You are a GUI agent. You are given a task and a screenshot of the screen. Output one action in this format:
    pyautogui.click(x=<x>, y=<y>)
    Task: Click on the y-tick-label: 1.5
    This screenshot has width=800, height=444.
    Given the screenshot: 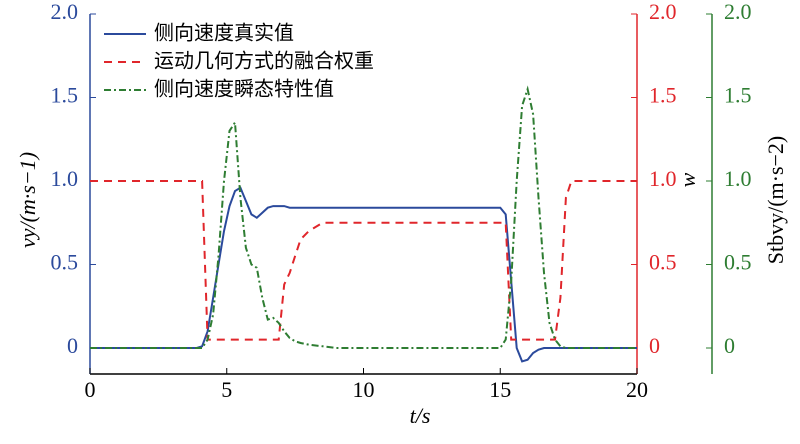 What is the action you would take?
    pyautogui.click(x=65, y=95)
    